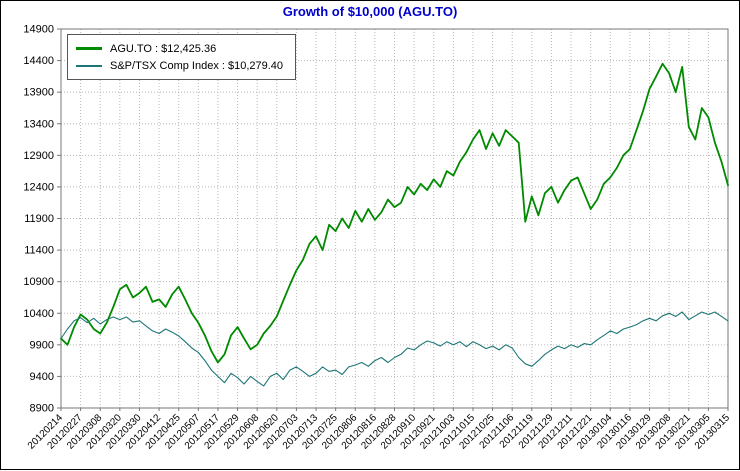  What do you see at coordinates (89, 48) in the screenshot?
I see `agu-line-swatch` at bounding box center [89, 48].